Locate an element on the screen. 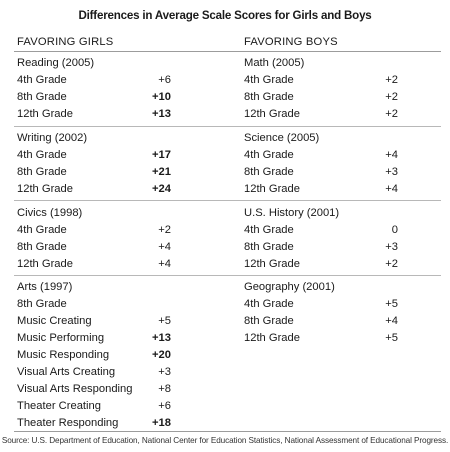 Image resolution: width=450 pixels, height=452 pixels. score-row: 4th Grade +6 is located at coordinates (94, 80).